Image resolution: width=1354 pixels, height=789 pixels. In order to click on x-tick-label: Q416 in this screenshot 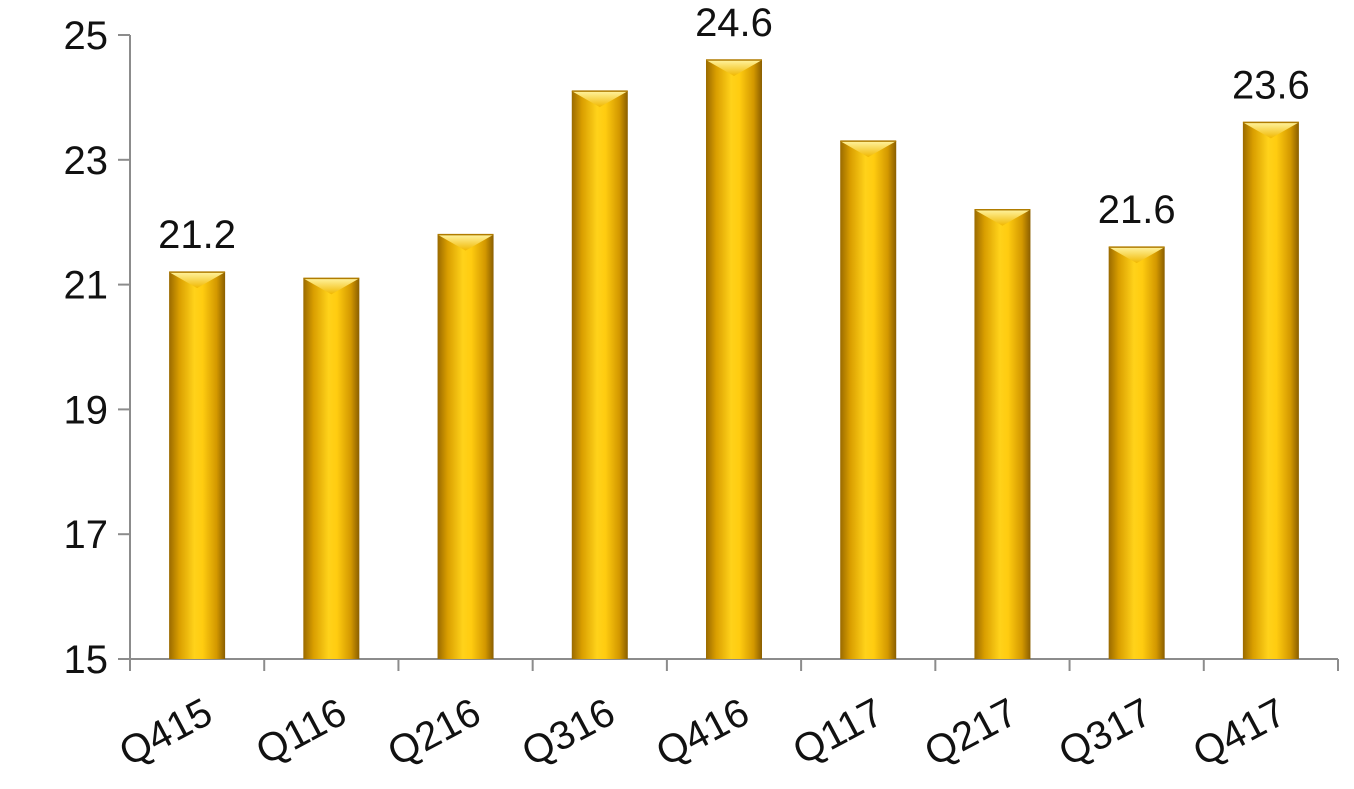, I will do `click(702, 732)`.